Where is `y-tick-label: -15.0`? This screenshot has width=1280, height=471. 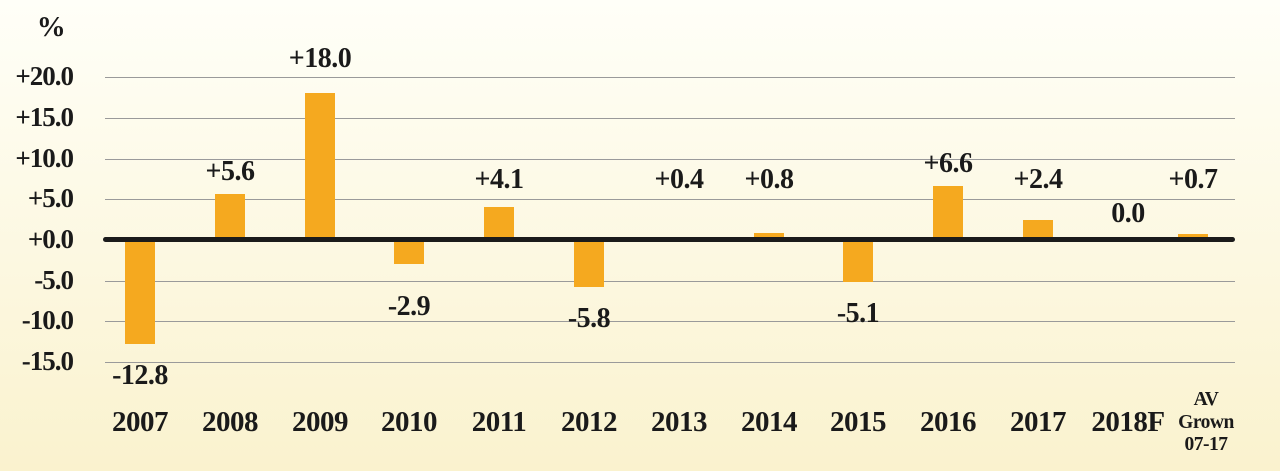
y-tick-label: -15.0 is located at coordinates (47, 361).